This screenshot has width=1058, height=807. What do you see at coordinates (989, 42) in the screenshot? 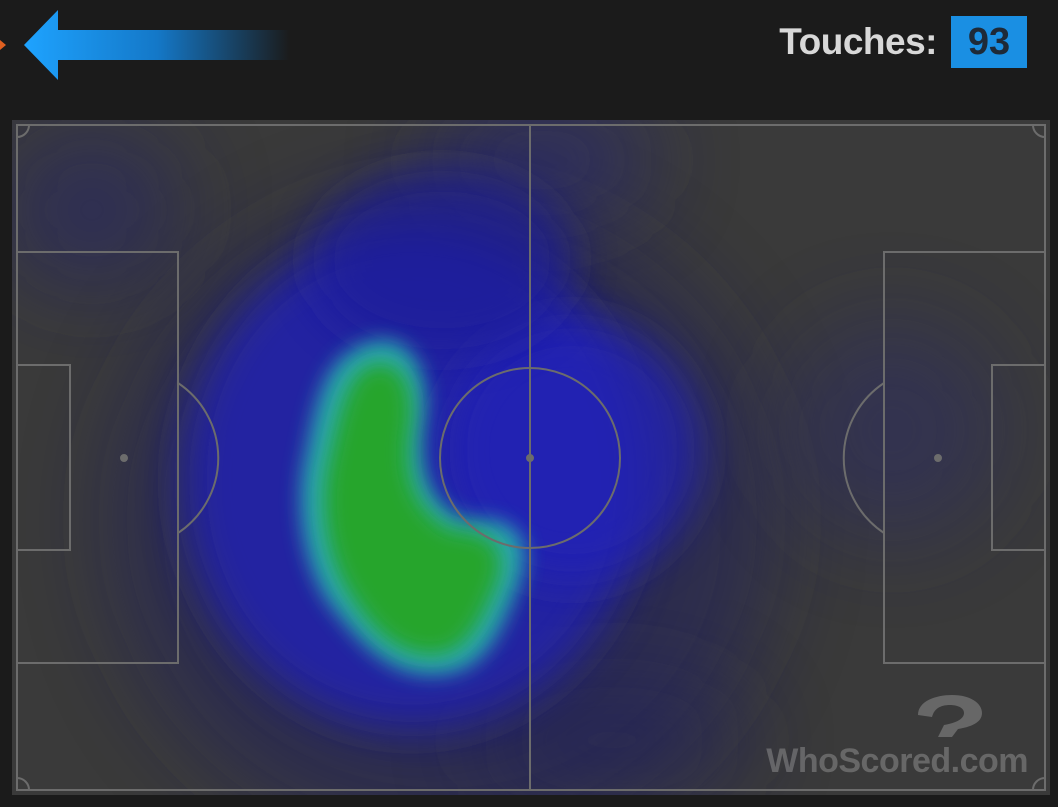
I see `touches-value-badge: 93` at bounding box center [989, 42].